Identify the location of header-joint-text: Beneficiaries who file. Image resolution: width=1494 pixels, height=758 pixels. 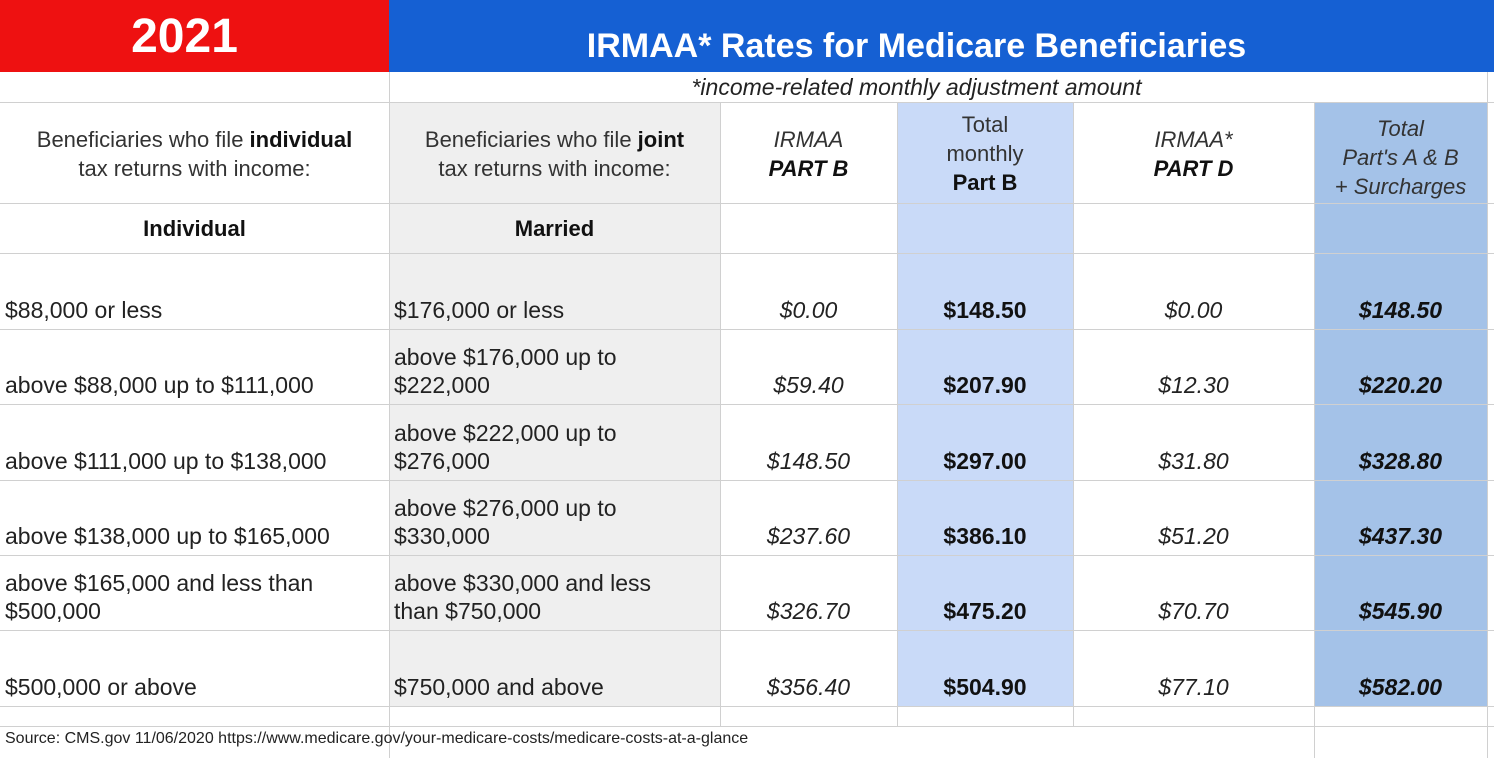
(531, 139).